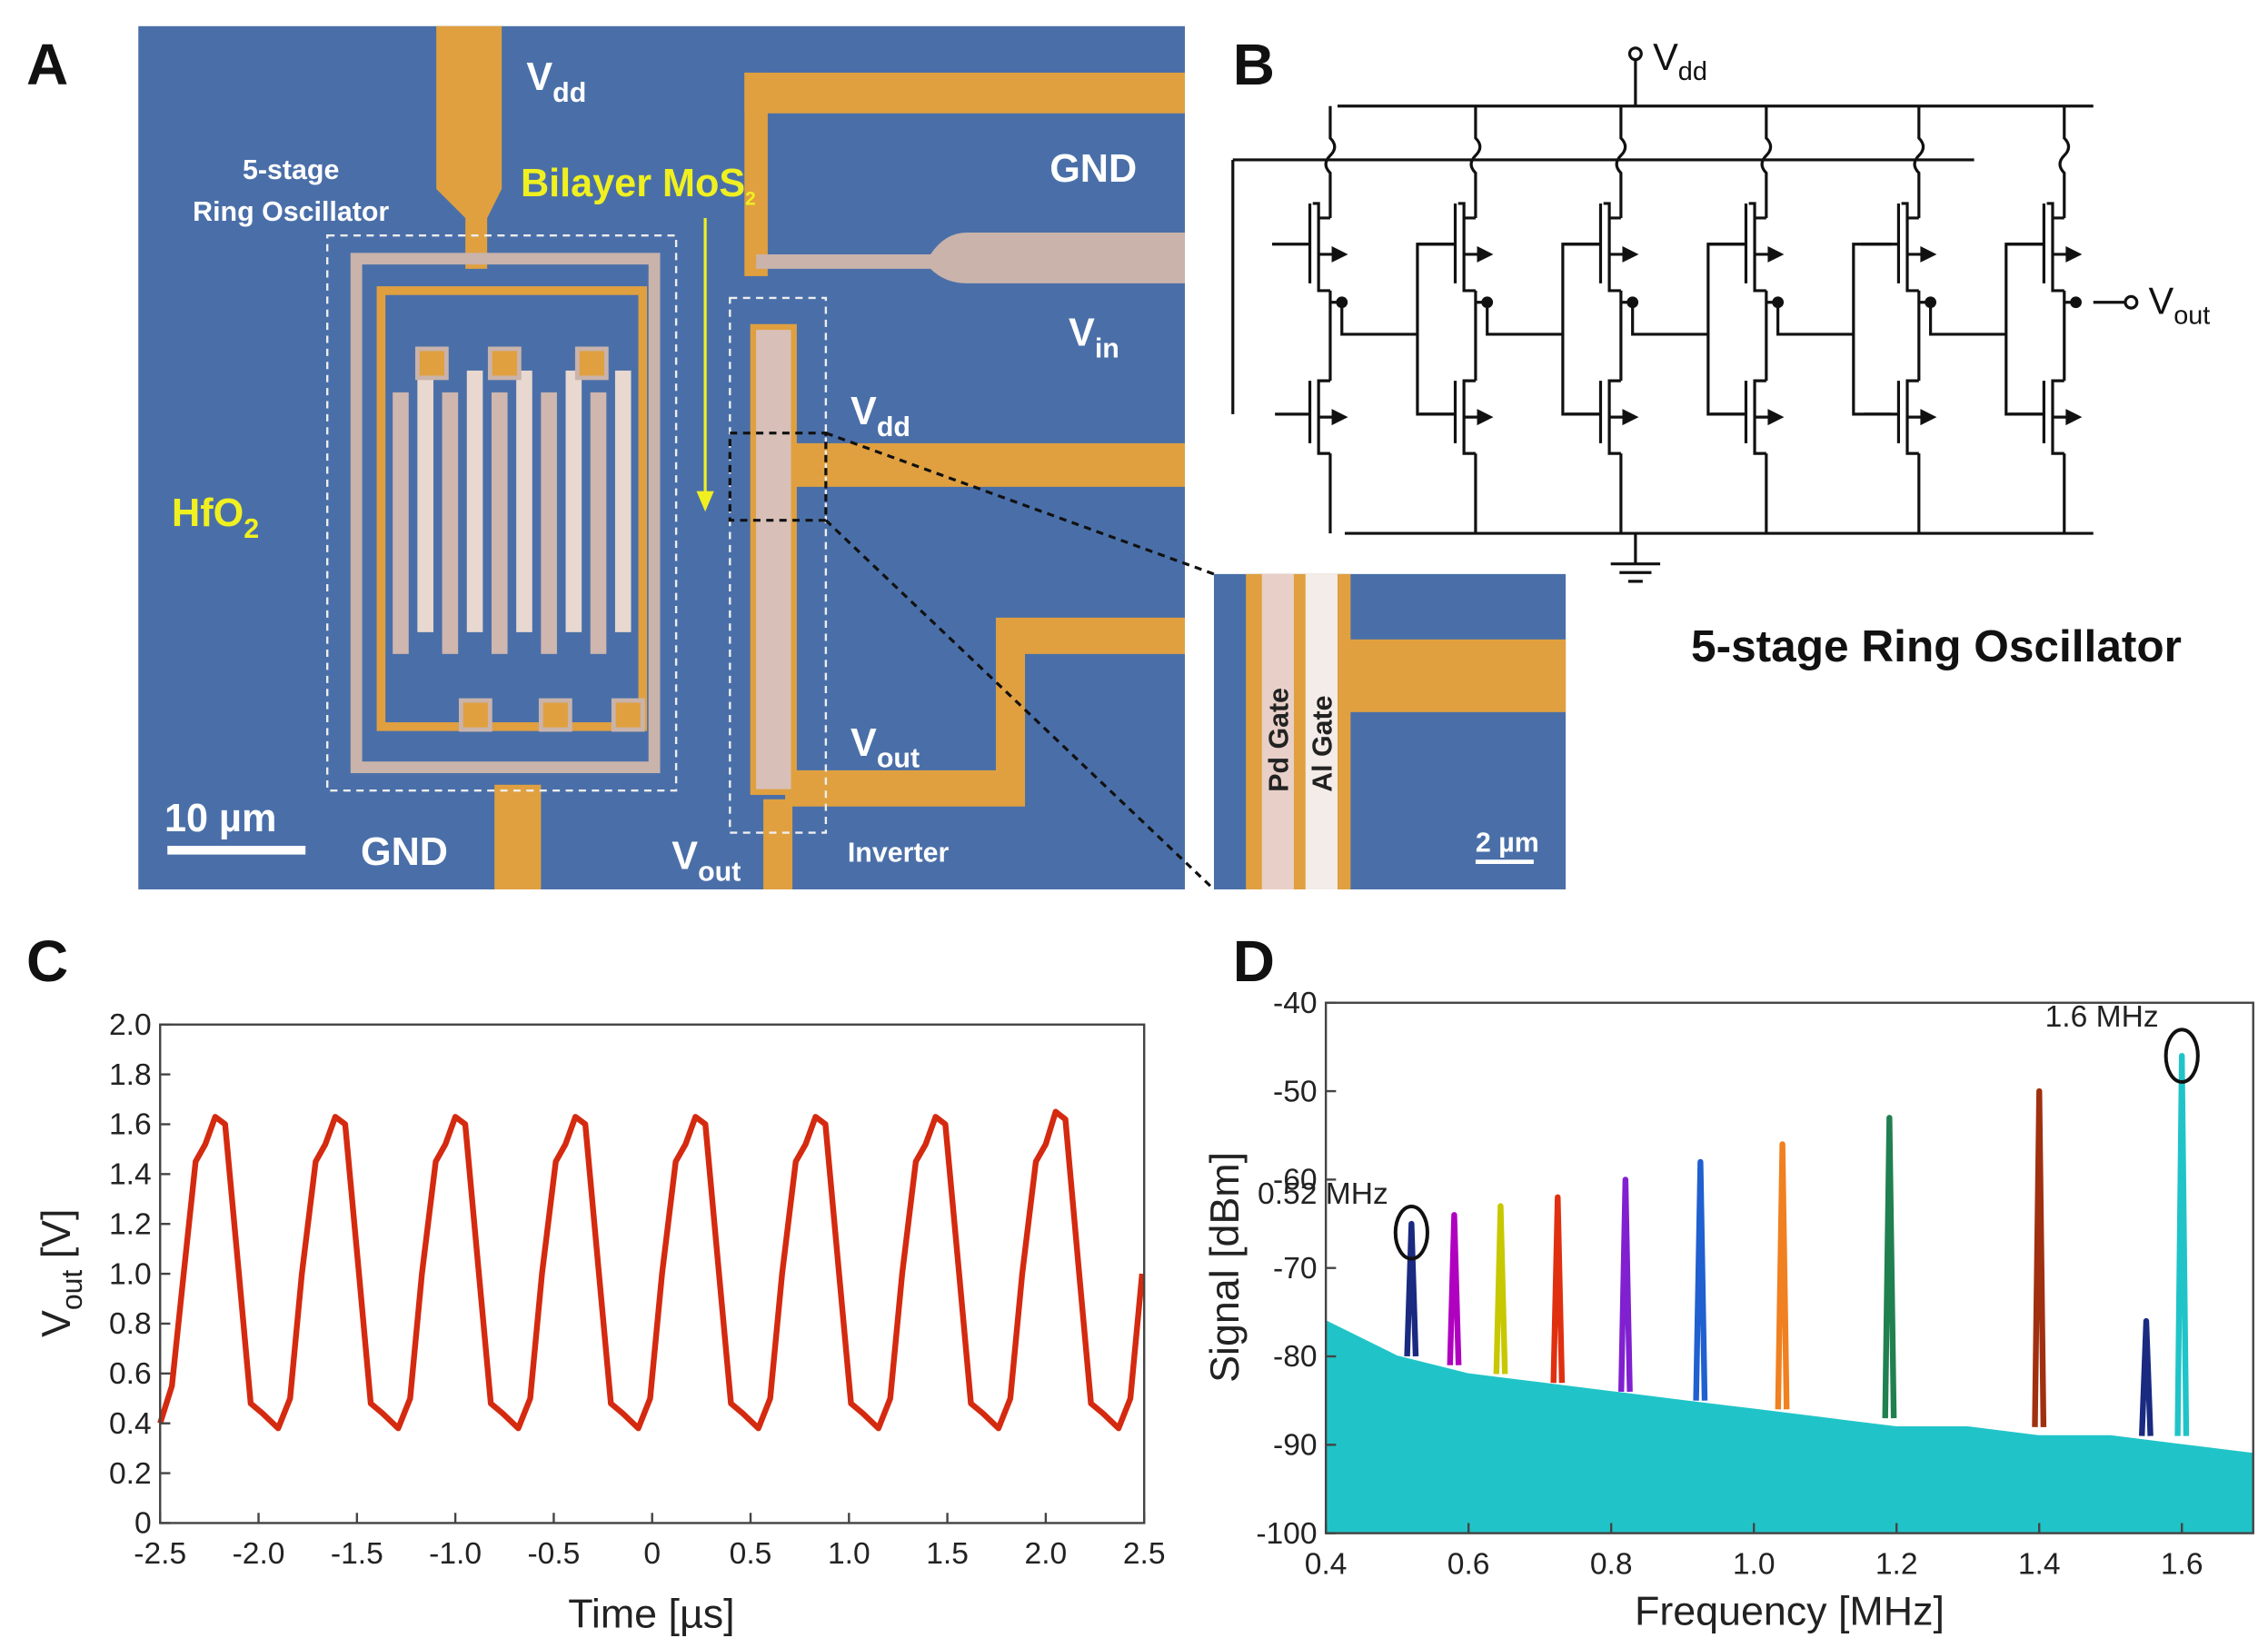 This screenshot has width=2268, height=1648. What do you see at coordinates (1789, 1426) in the screenshot?
I see `noise-area` at bounding box center [1789, 1426].